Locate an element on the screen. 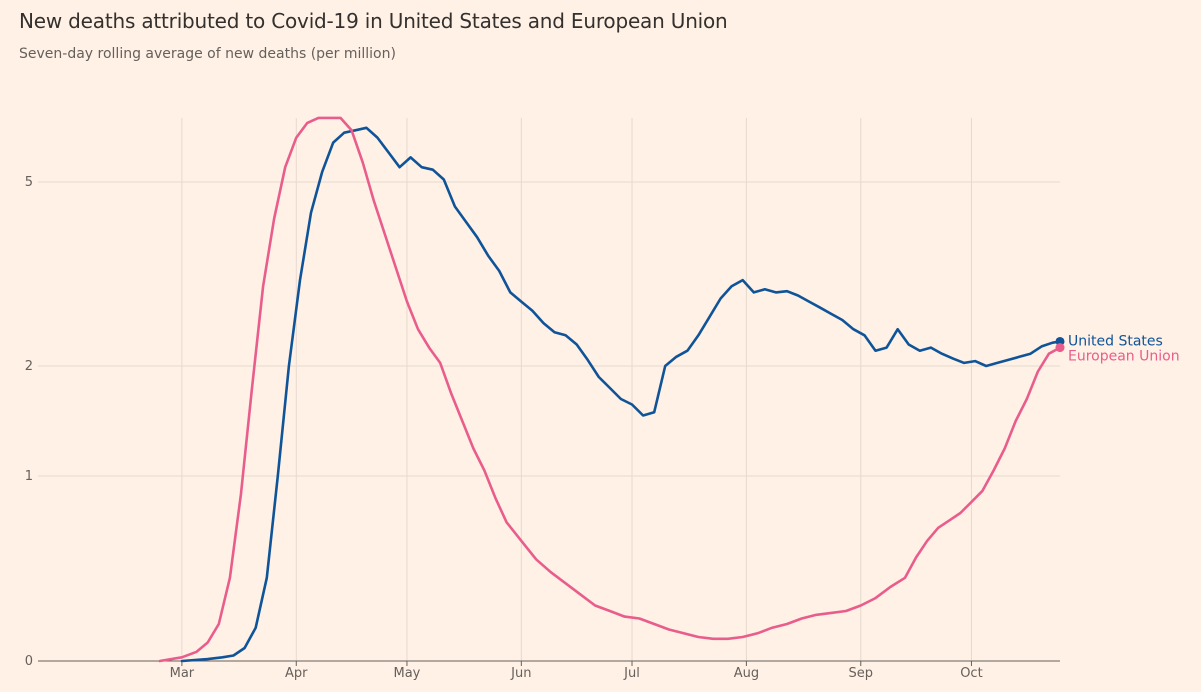 The height and width of the screenshot is (692, 1201). series-label-0: United States is located at coordinates (1115, 341).